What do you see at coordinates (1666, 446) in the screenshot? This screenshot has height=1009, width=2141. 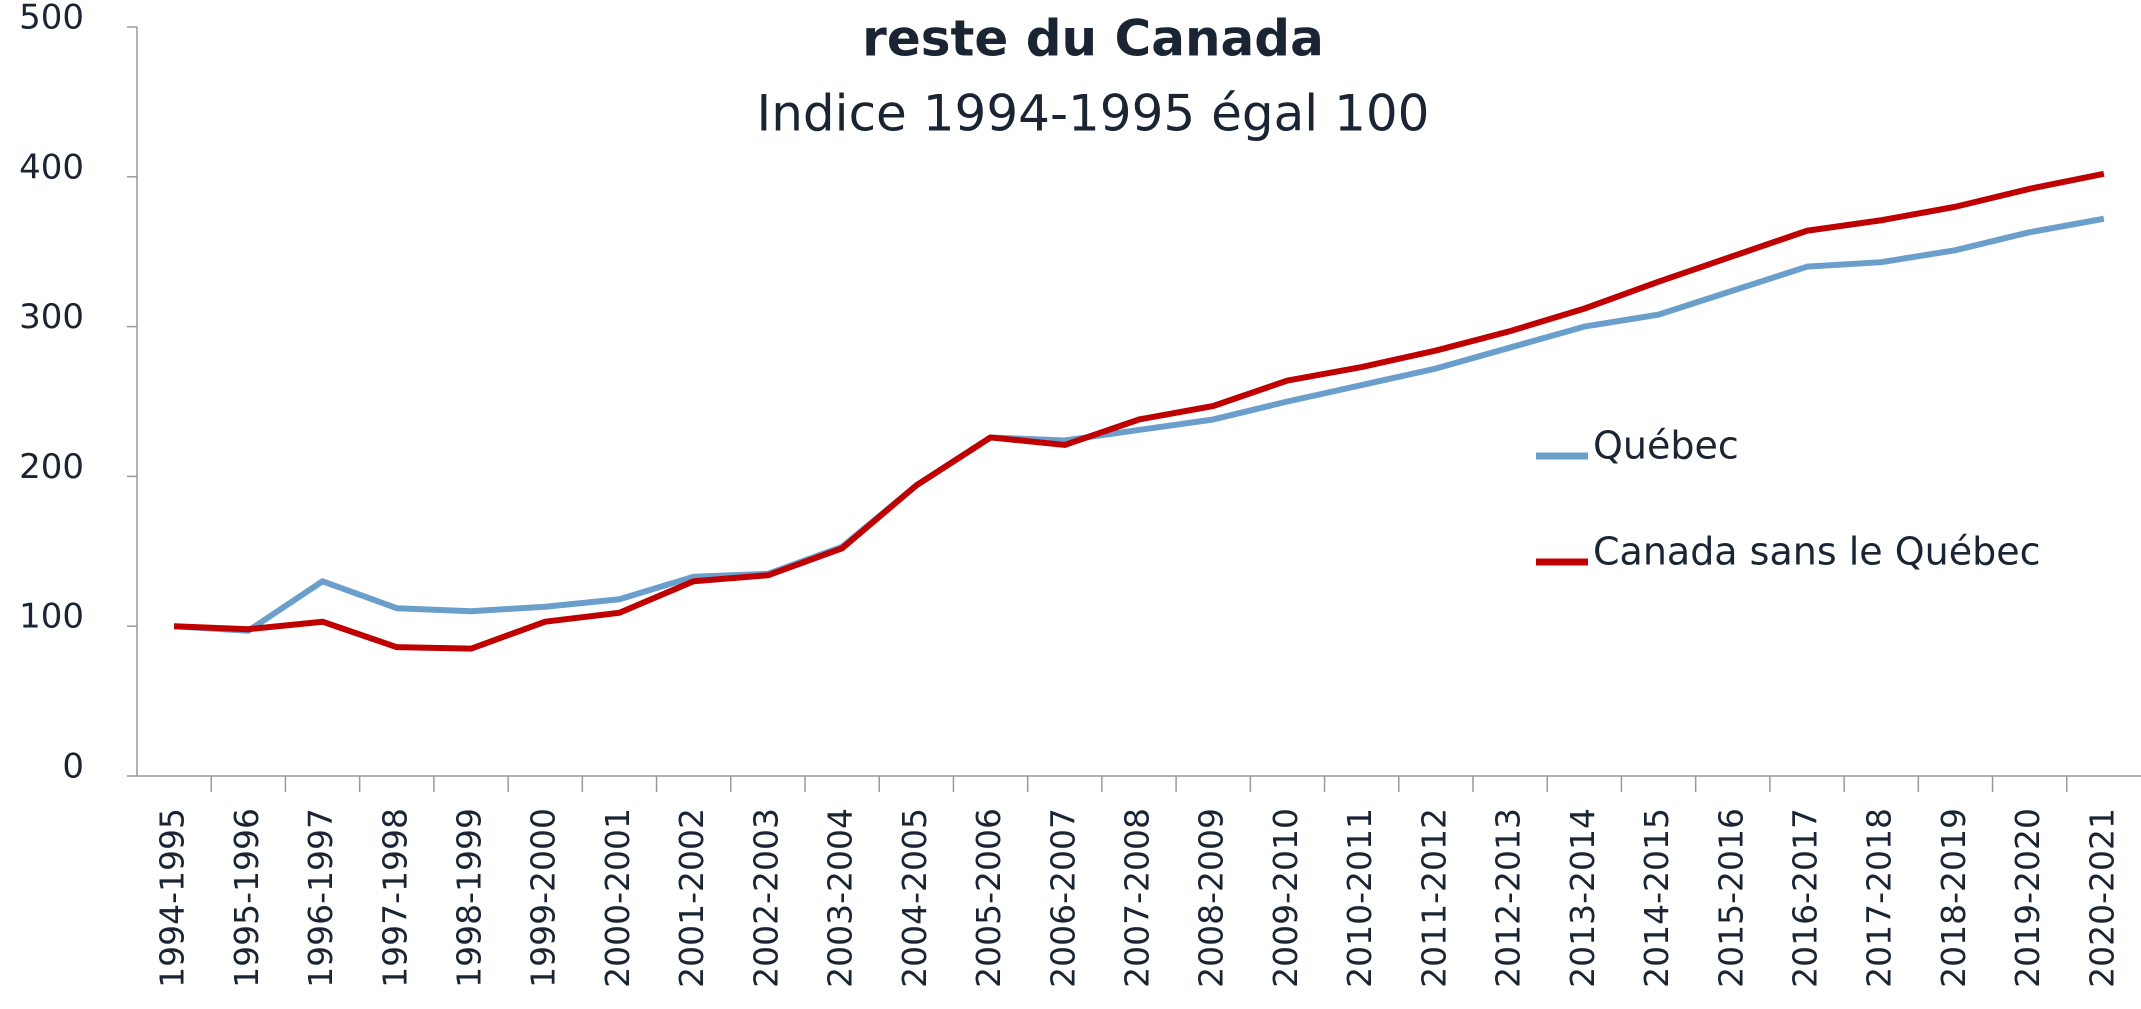 I see `legend-label: Québec` at bounding box center [1666, 446].